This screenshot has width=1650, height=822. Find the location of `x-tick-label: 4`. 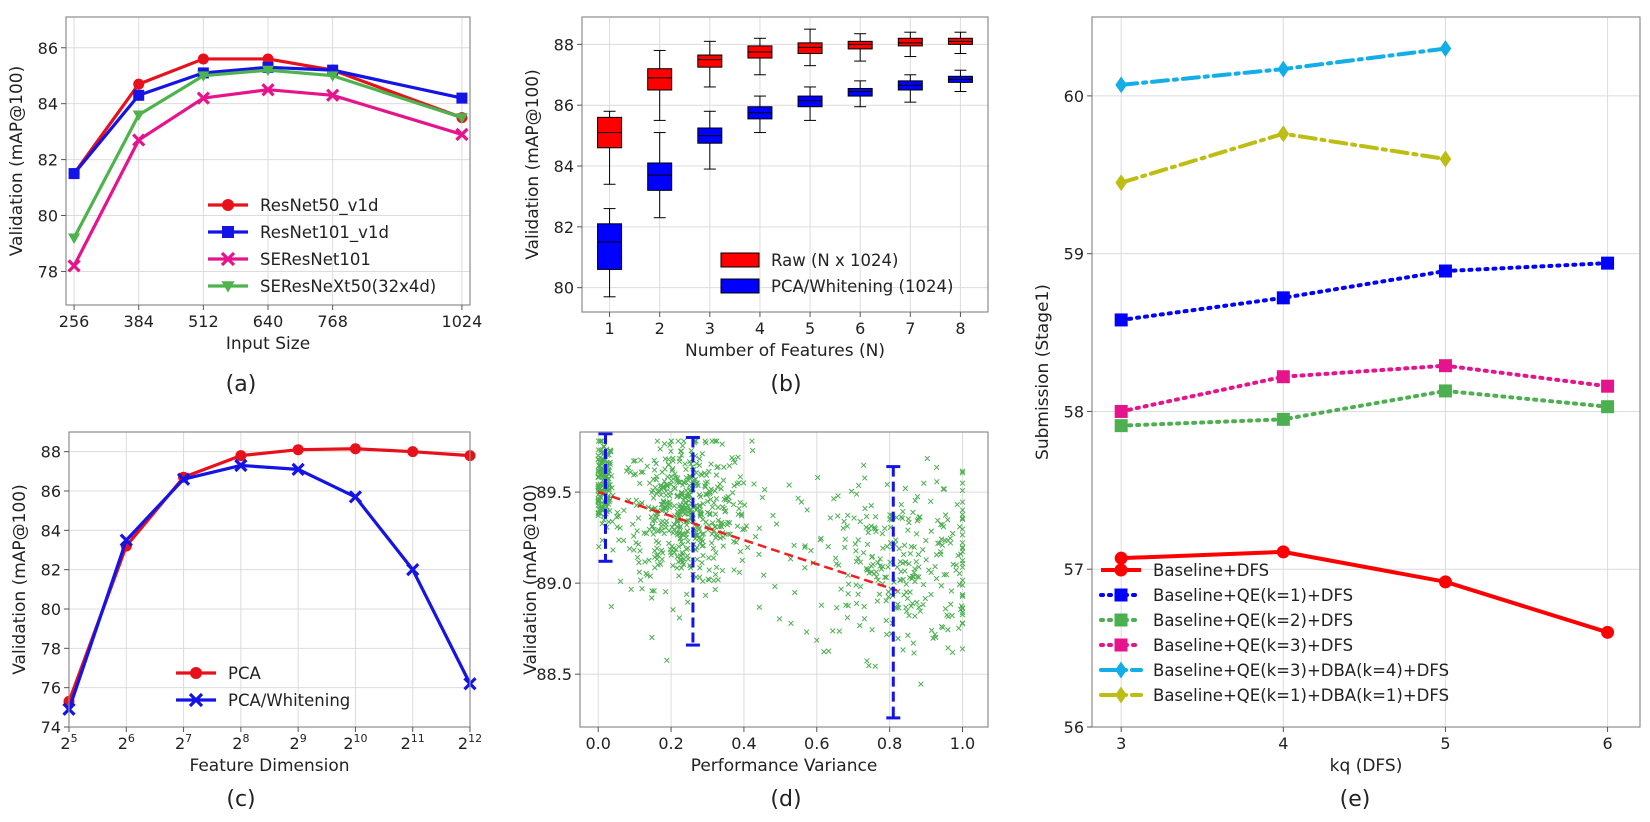

x-tick-label: 4 is located at coordinates (1283, 743).